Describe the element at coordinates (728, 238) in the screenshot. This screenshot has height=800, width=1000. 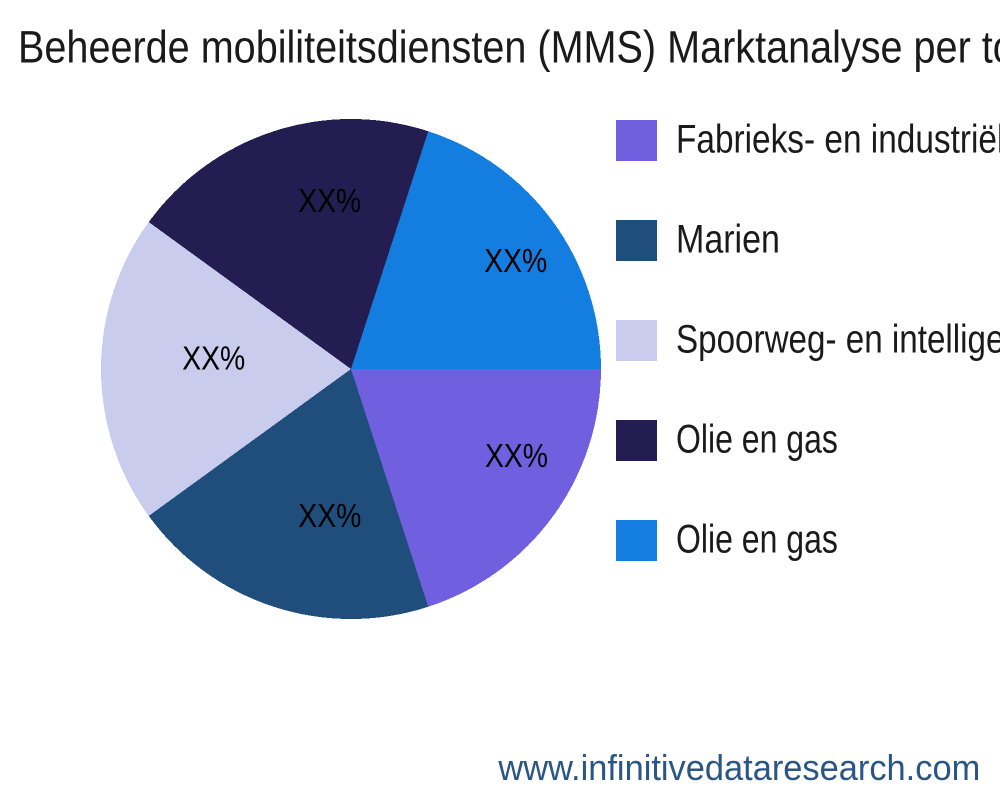
I see `svg-text: Marien` at that location.